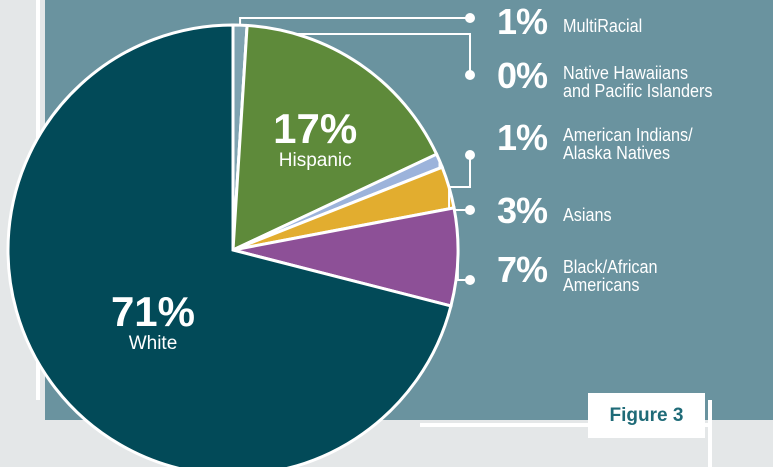  Describe the element at coordinates (610, 276) in the screenshot. I see `slice-name-label: Black/African Americans` at that location.